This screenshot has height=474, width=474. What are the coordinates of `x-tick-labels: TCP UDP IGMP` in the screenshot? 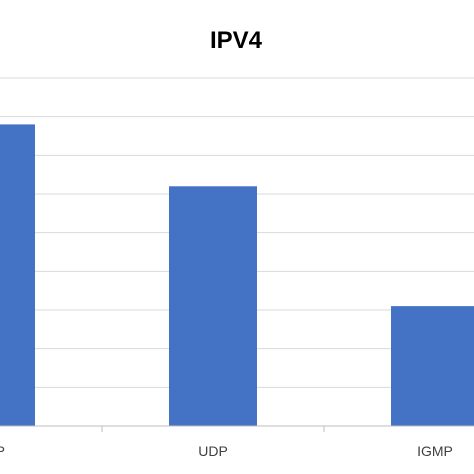 It's located at (226, 451).